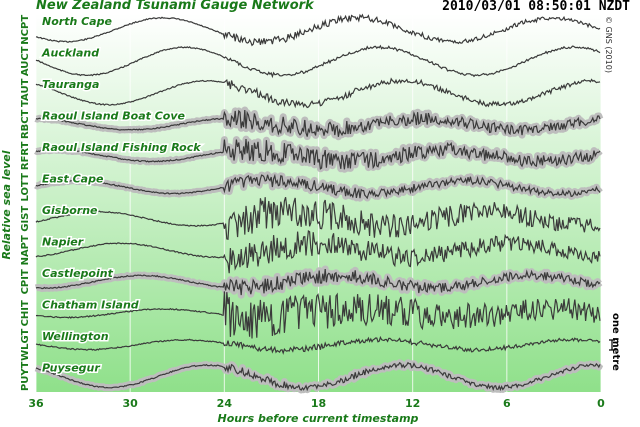  Describe the element at coordinates (318, 418) in the screenshot. I see `x-axis-label: Hours before current timestamp` at that location.